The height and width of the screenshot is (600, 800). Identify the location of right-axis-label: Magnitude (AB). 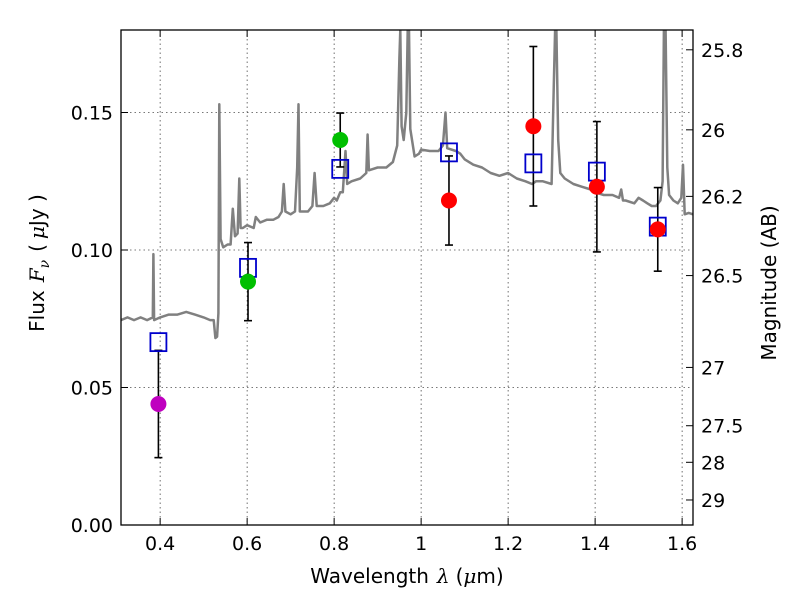
(769, 282).